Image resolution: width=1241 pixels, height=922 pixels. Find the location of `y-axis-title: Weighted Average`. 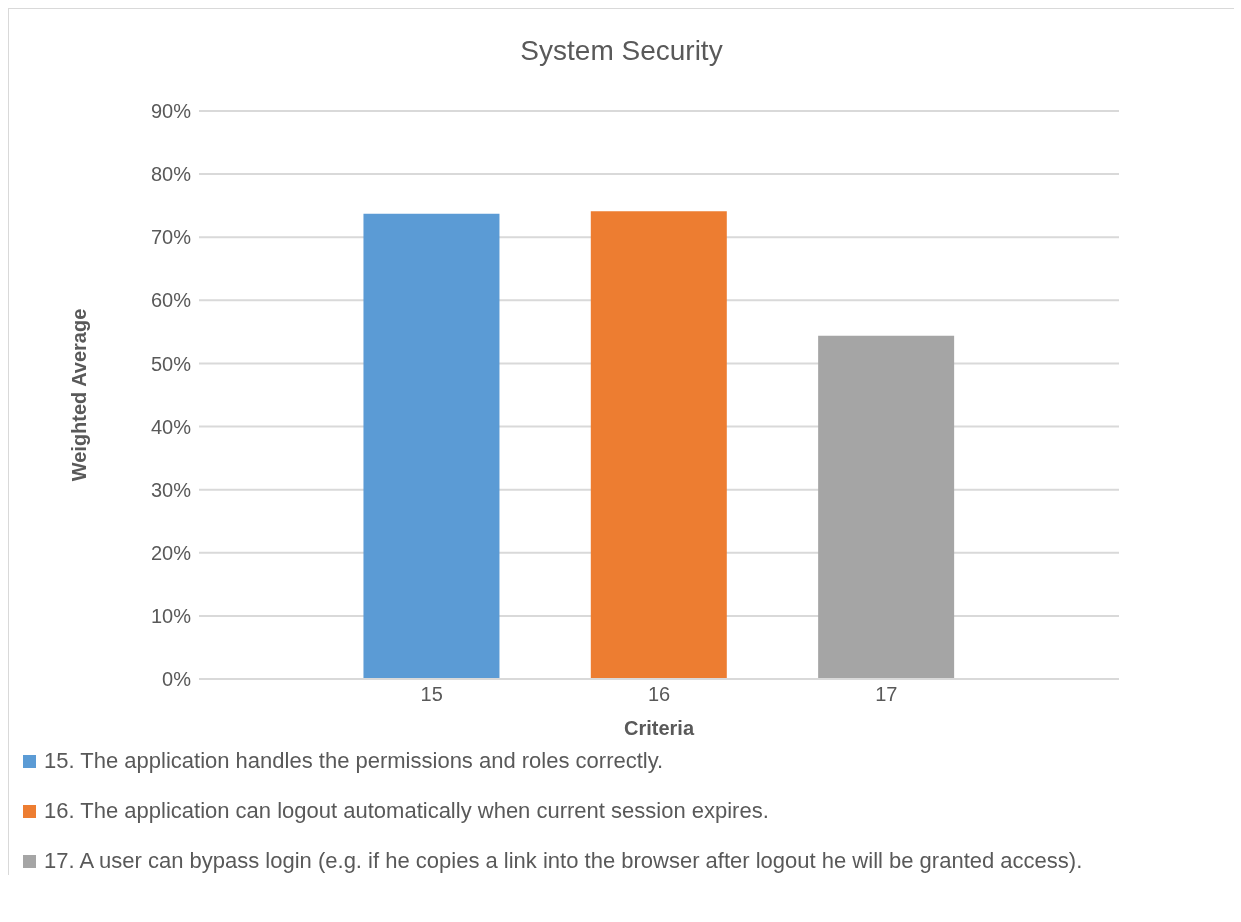

y-axis-title: Weighted Average is located at coordinates (79, 395).